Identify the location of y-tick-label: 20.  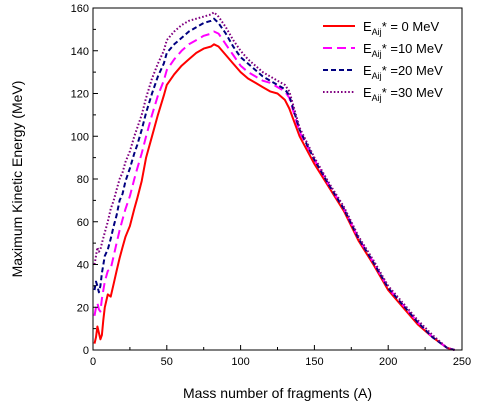
(83, 308).